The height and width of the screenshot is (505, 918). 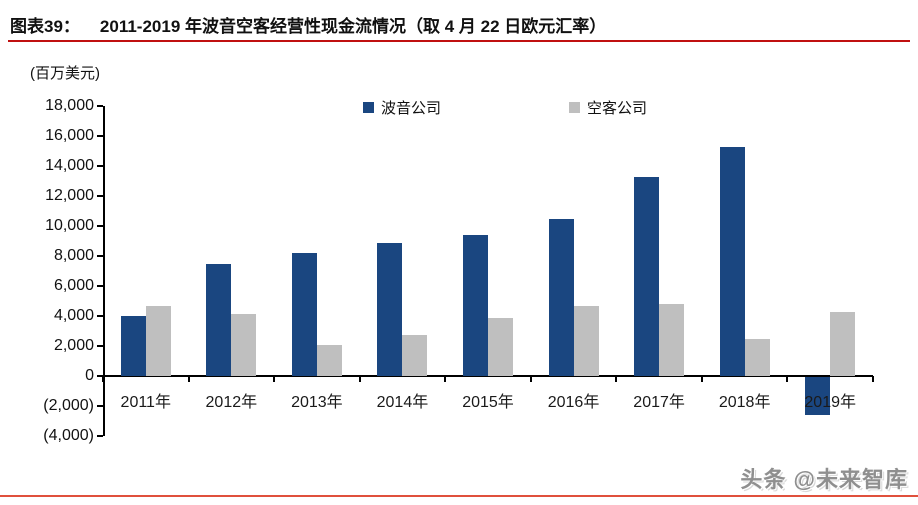 I want to click on chart-bar-波音公司-2017年, so click(x=647, y=276).